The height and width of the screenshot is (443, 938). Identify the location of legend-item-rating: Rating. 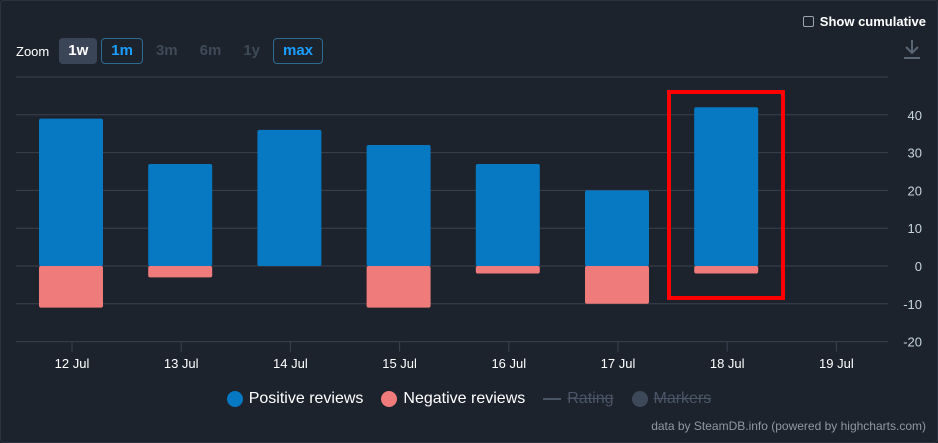
(578, 399).